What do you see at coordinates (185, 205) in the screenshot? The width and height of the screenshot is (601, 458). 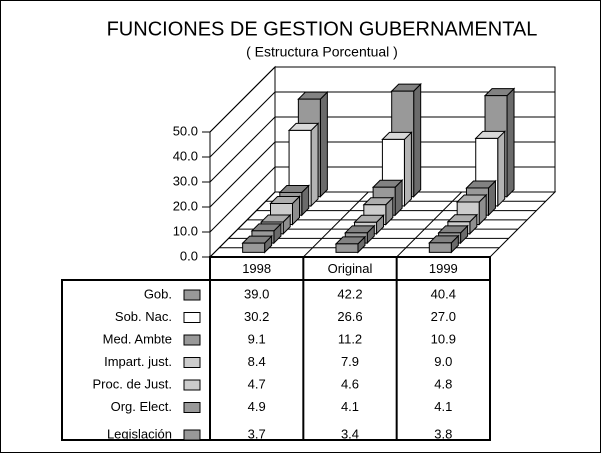 I see `y-tick-label: 20.0` at bounding box center [185, 205].